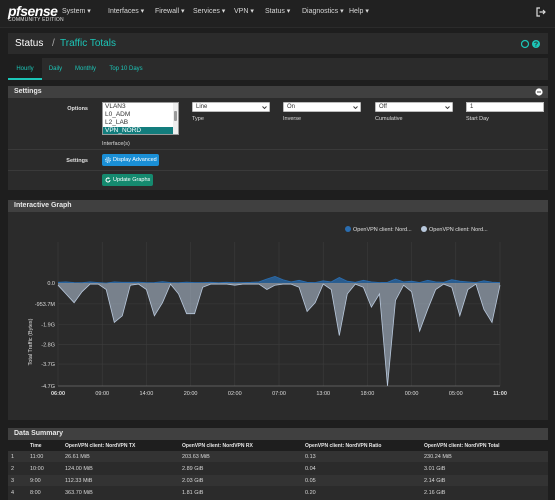  Describe the element at coordinates (117, 122) in the screenshot. I see `interface-option: L2_LAB` at that location.